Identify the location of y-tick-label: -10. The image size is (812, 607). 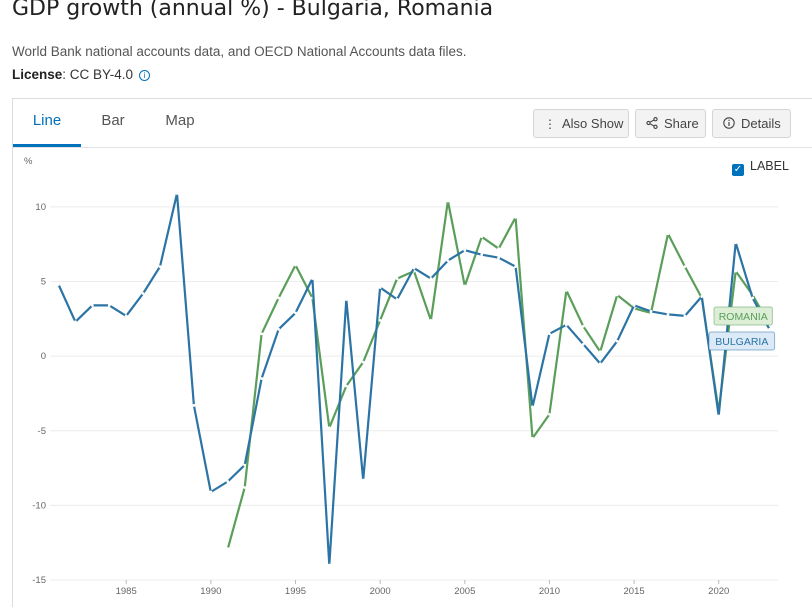
(39, 505).